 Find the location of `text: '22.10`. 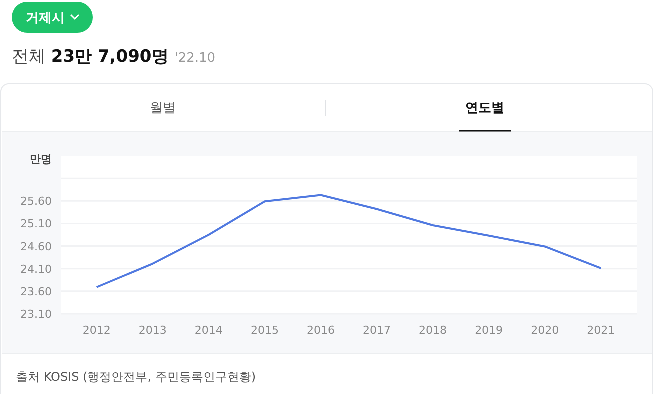

text: '22.10 is located at coordinates (195, 58).